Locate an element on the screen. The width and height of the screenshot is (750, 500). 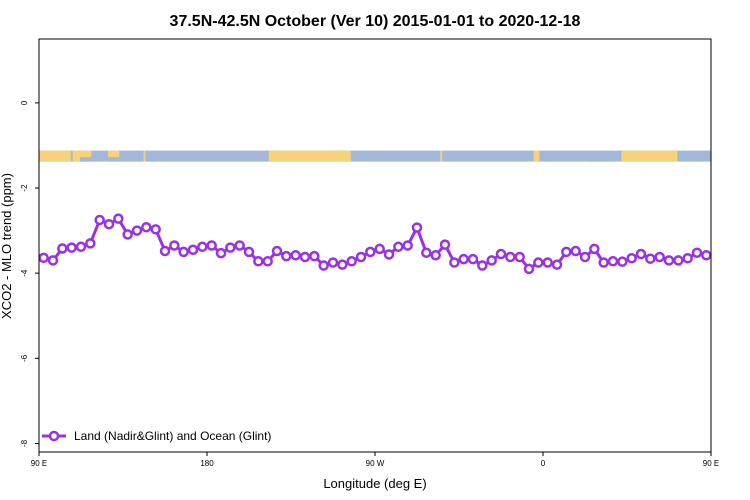
data-series is located at coordinates (375, 244).